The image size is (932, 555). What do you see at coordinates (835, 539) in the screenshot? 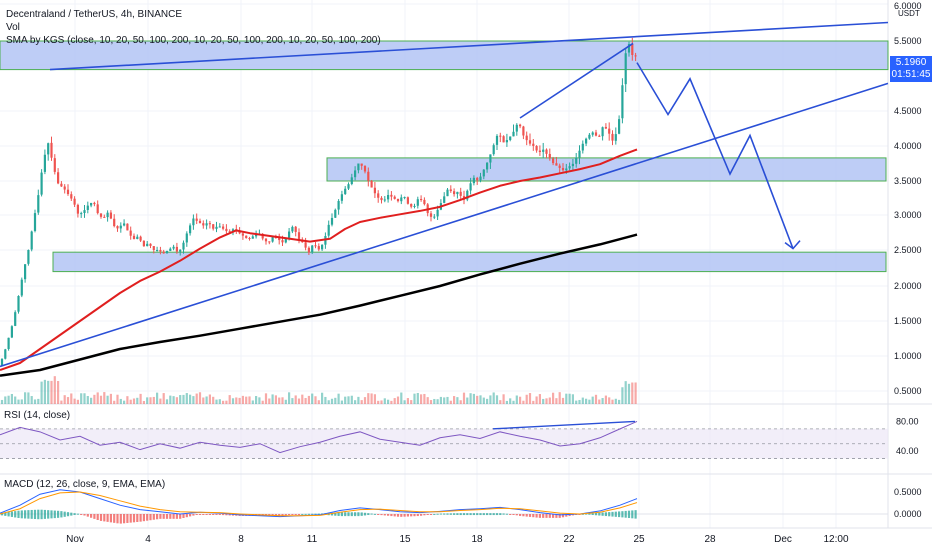
I see `time-axis-label: 12:00` at bounding box center [835, 539].